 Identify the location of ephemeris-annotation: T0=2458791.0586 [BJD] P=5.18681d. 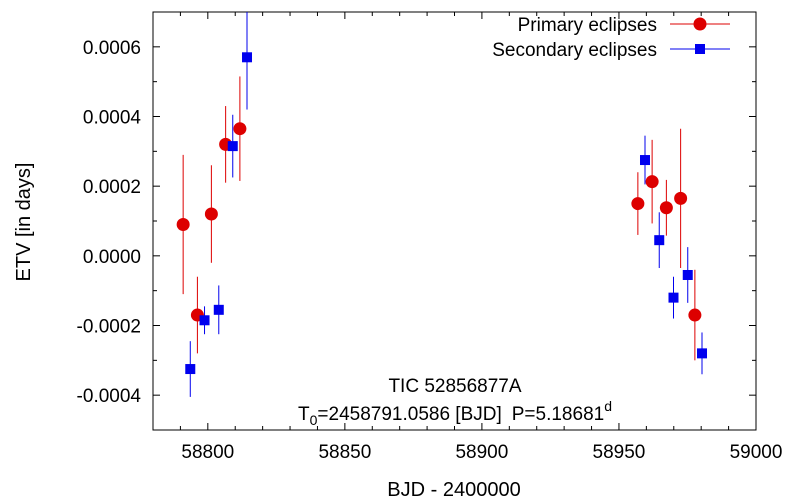
(455, 413).